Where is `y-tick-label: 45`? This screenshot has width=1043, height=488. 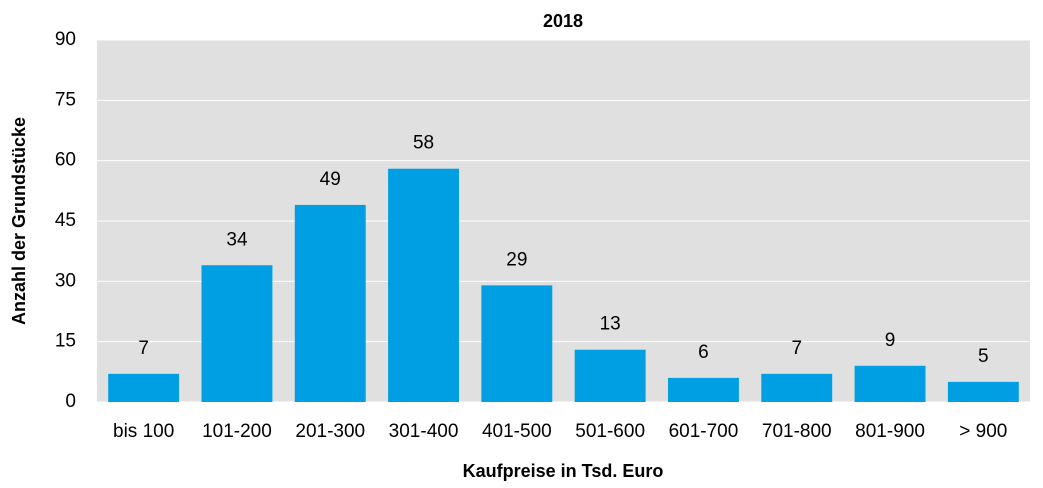 y-tick-label: 45 is located at coordinates (65, 220).